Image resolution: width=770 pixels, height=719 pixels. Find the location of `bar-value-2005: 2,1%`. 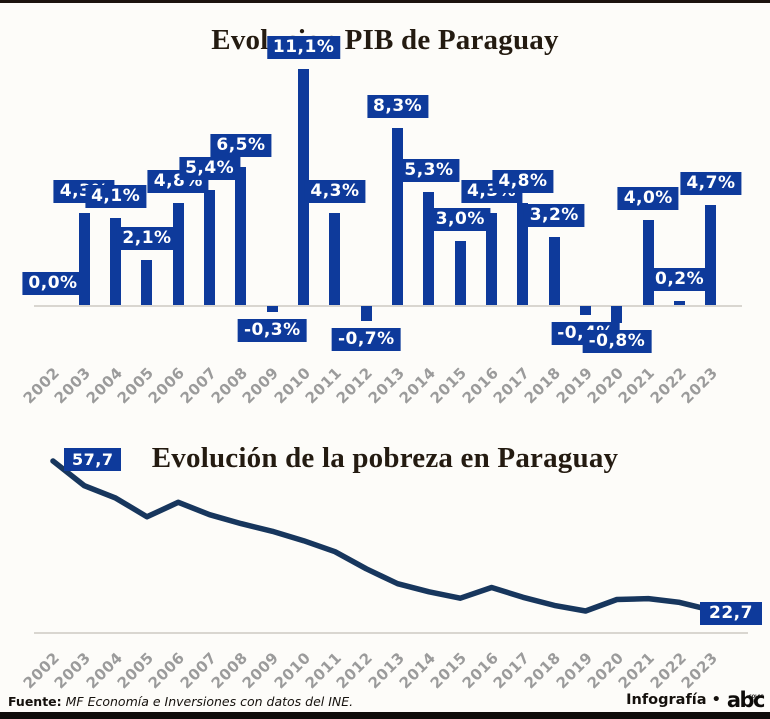

bar-value-2005: 2,1% is located at coordinates (147, 239).